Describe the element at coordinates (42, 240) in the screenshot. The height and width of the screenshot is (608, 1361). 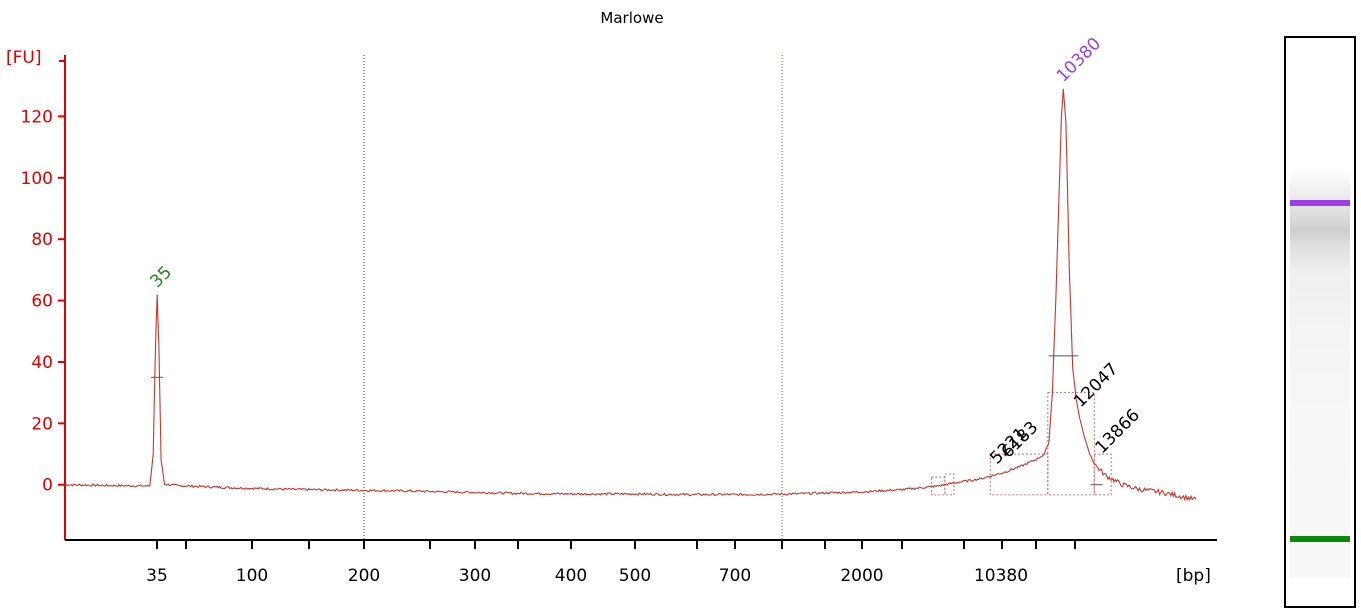
I see `y-tick-label: 80` at that location.